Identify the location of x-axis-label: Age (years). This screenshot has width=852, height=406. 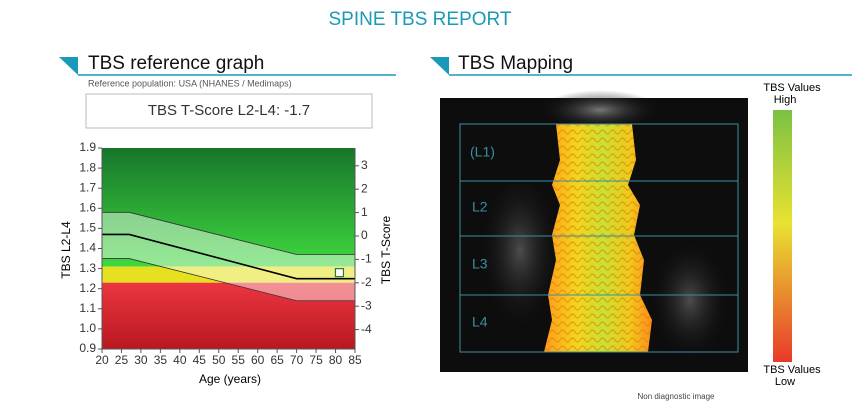
(230, 379).